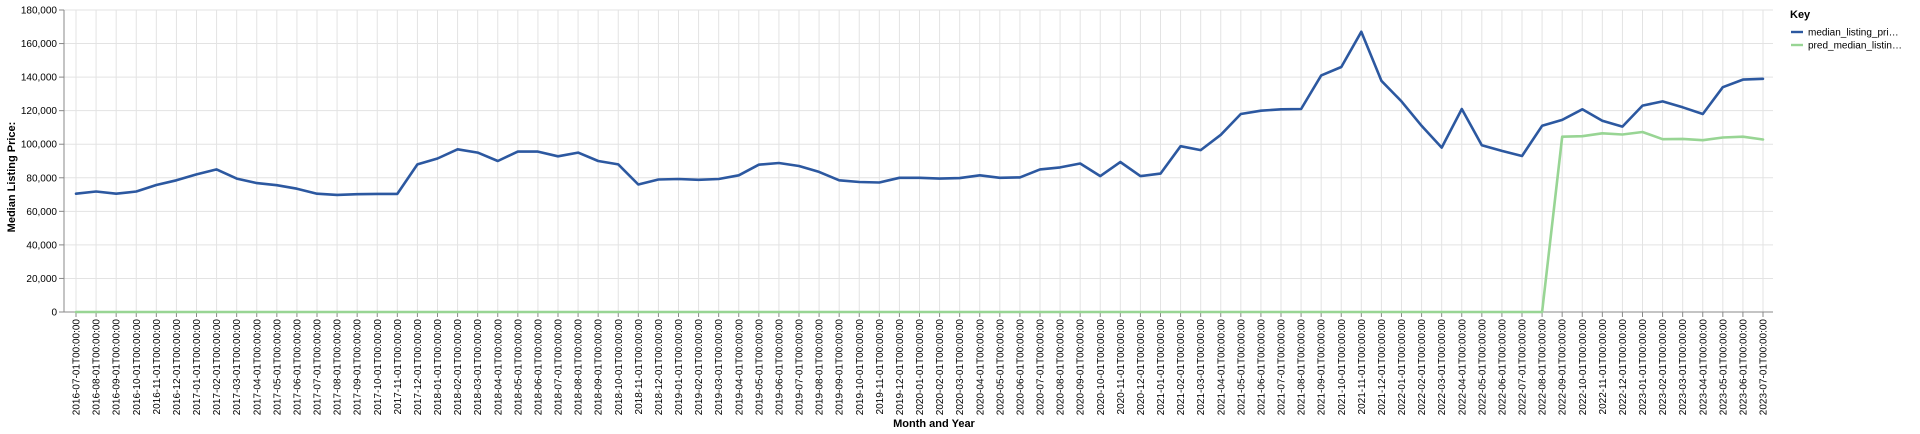 This screenshot has width=1920, height=434. Describe the element at coordinates (1800, 15) in the screenshot. I see `legend-title: Key` at that location.